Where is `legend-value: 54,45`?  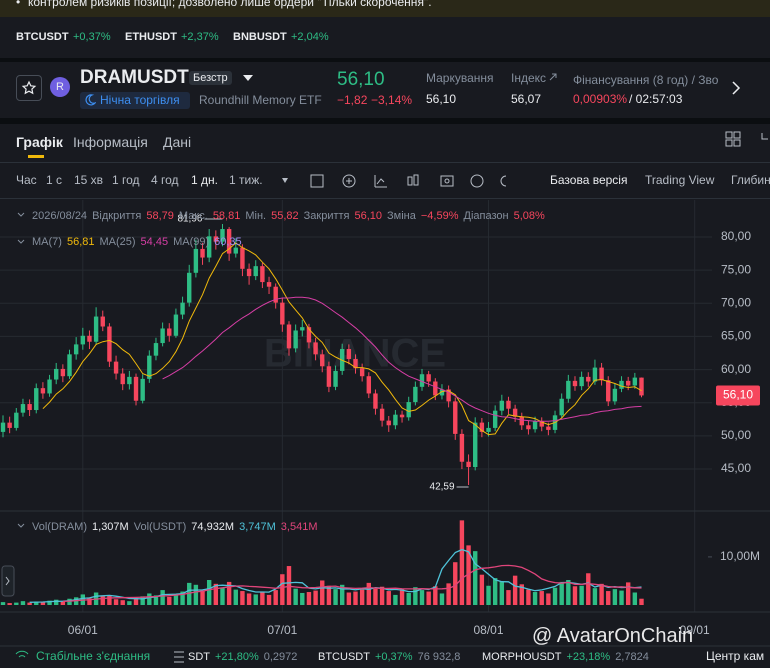
legend-value: 54,45 is located at coordinates (155, 242).